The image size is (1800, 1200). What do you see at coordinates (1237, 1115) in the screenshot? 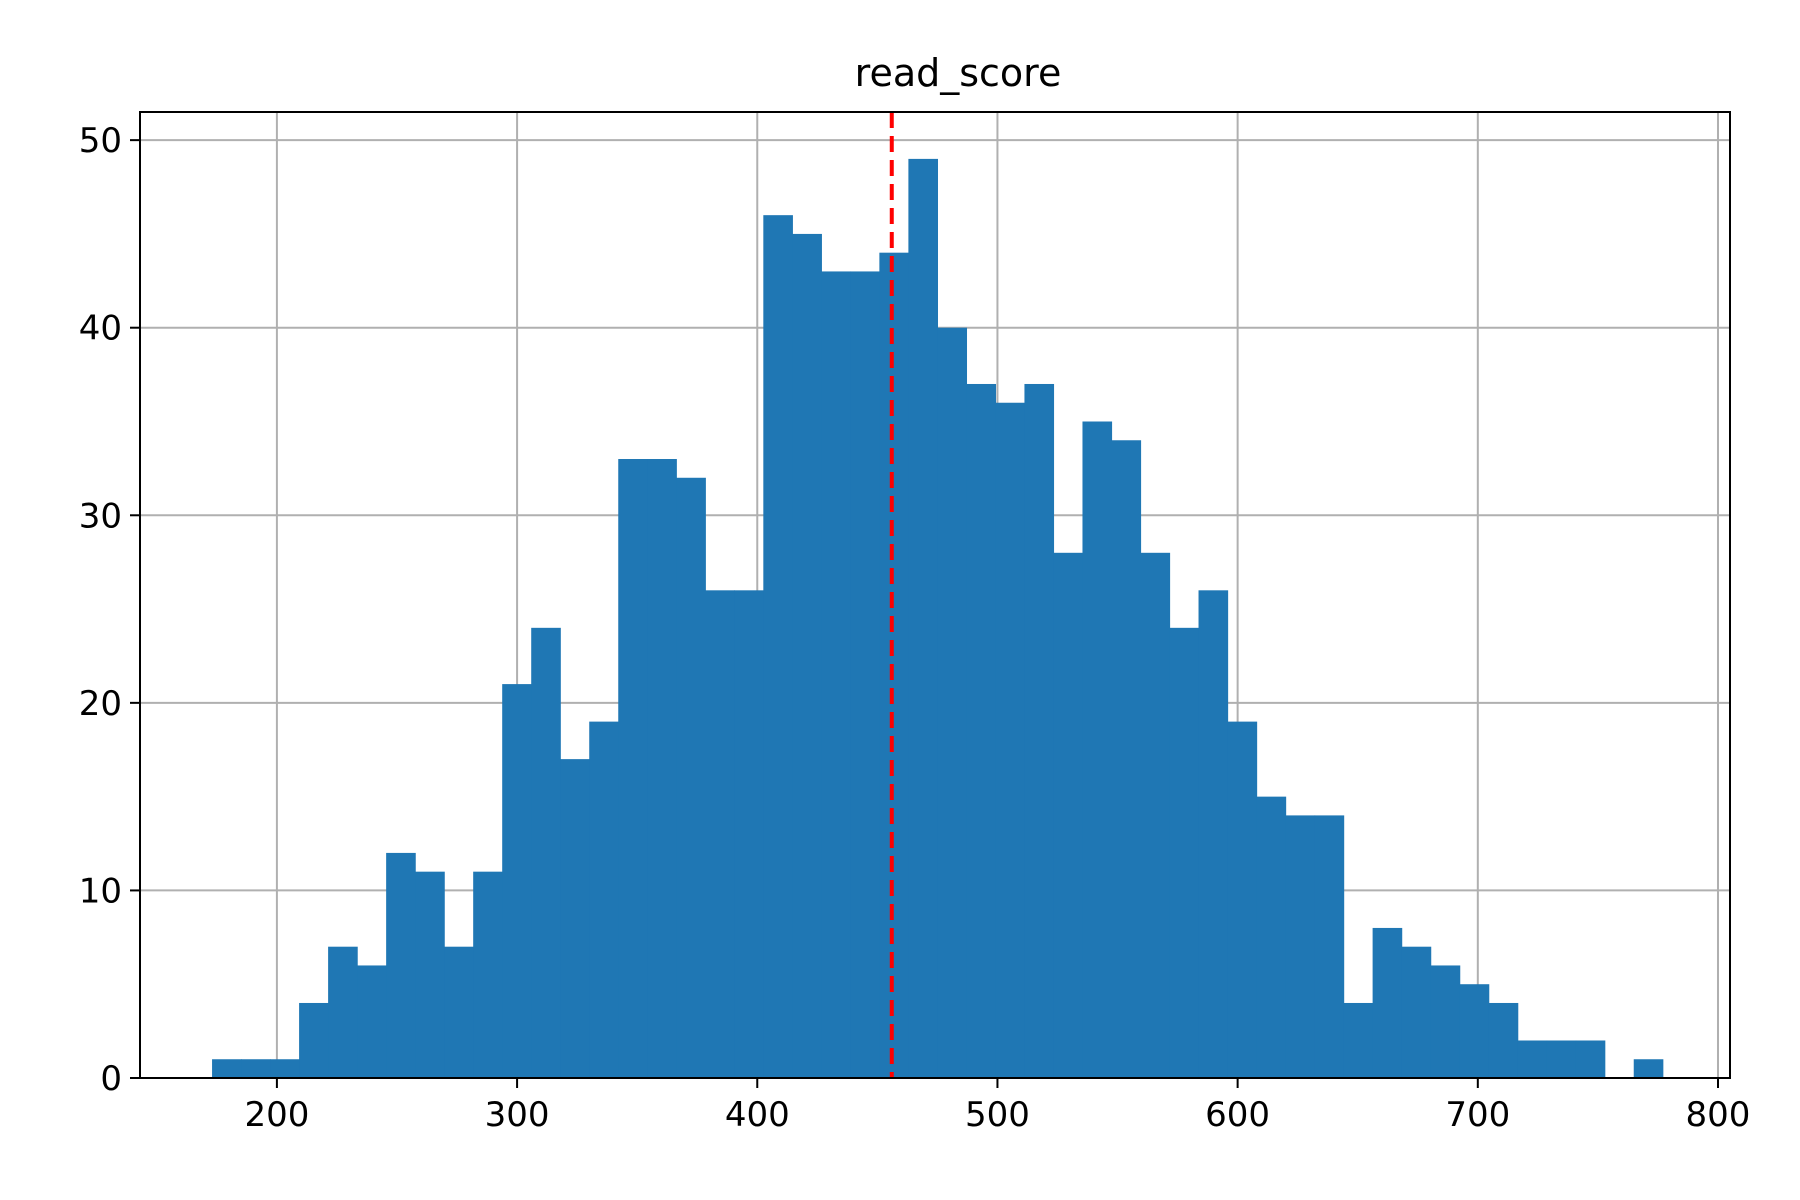
I see `x-tick-label: 600` at bounding box center [1237, 1115].